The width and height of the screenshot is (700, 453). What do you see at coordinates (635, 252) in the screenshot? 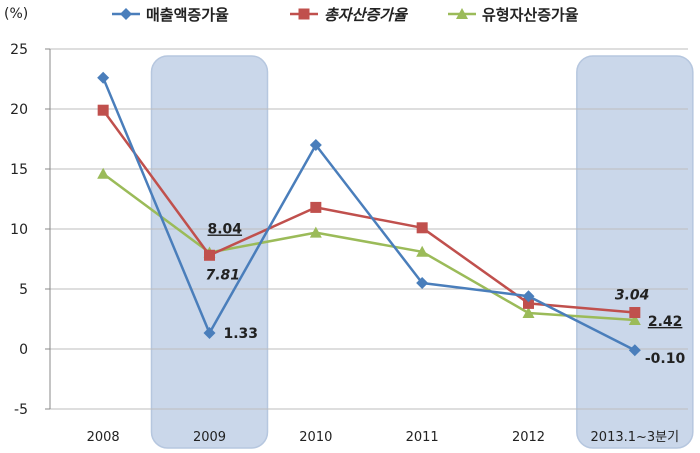
I see `highlight-band-2013.1~3분기` at bounding box center [635, 252].